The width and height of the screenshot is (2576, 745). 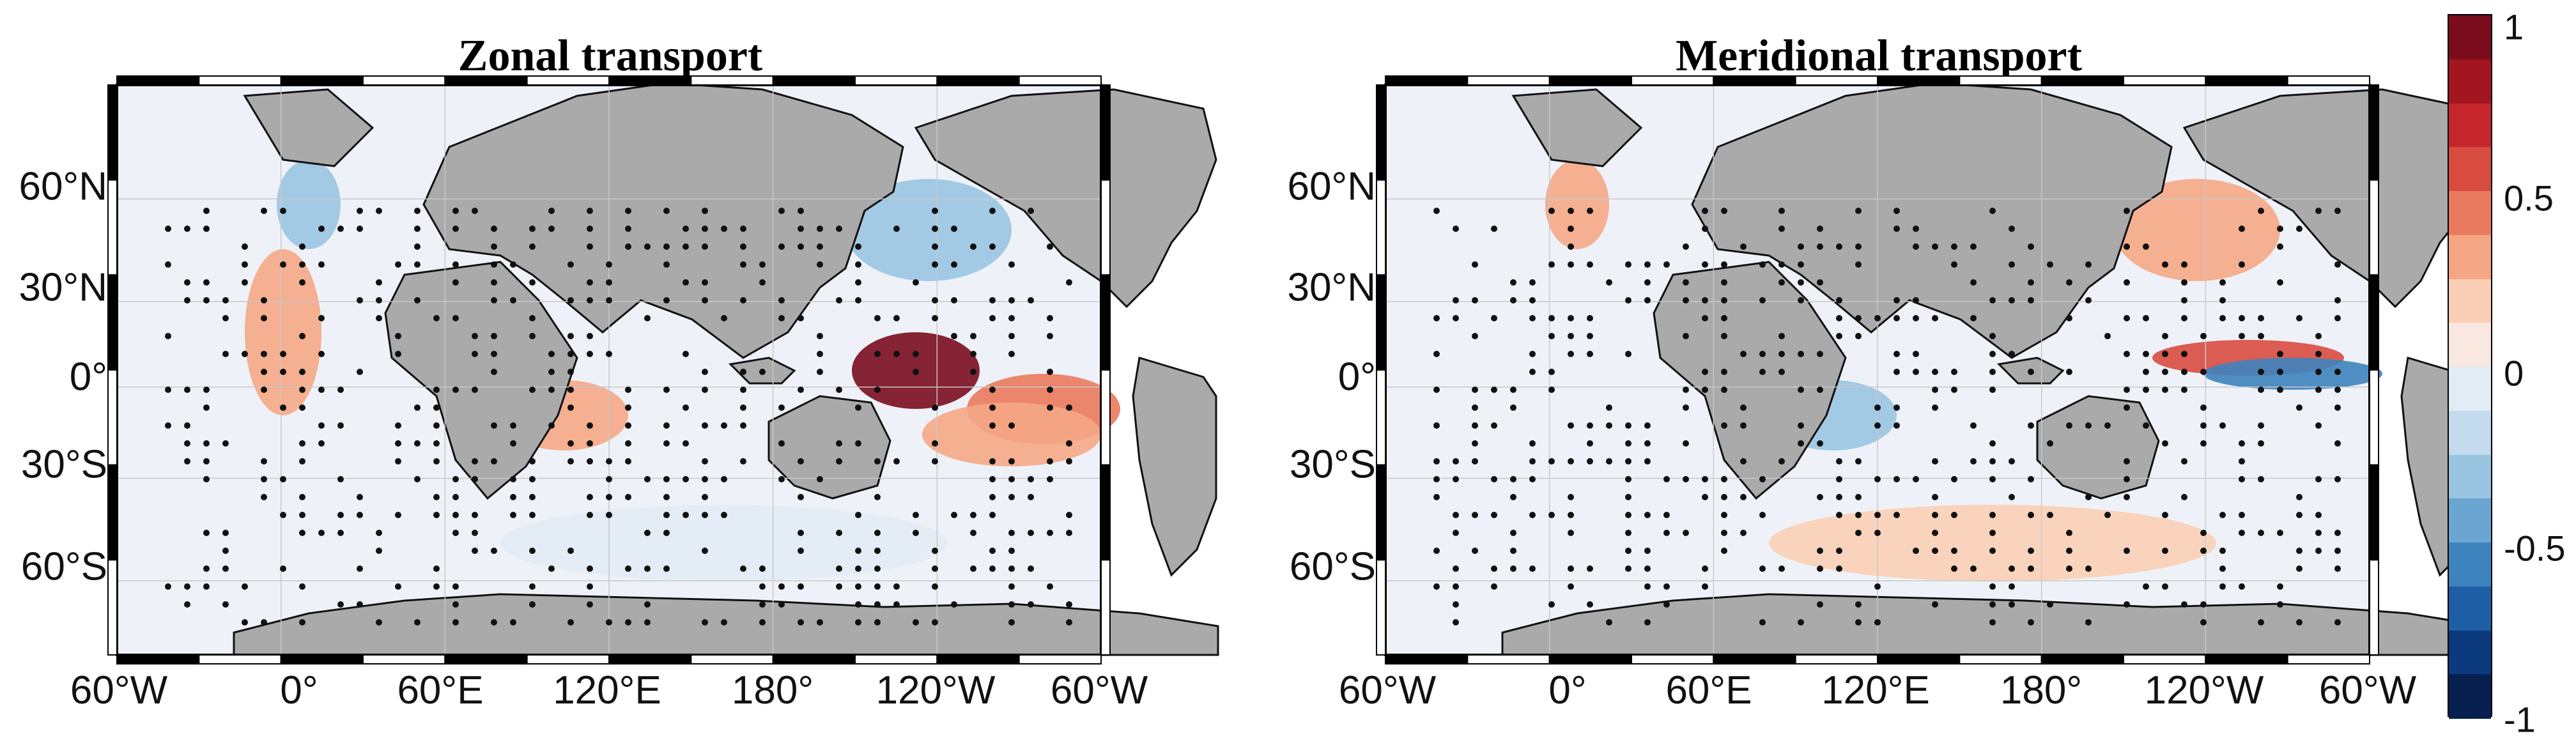 What do you see at coordinates (309, 204) in the screenshot?
I see `anomaly-north-atlantic` at bounding box center [309, 204].